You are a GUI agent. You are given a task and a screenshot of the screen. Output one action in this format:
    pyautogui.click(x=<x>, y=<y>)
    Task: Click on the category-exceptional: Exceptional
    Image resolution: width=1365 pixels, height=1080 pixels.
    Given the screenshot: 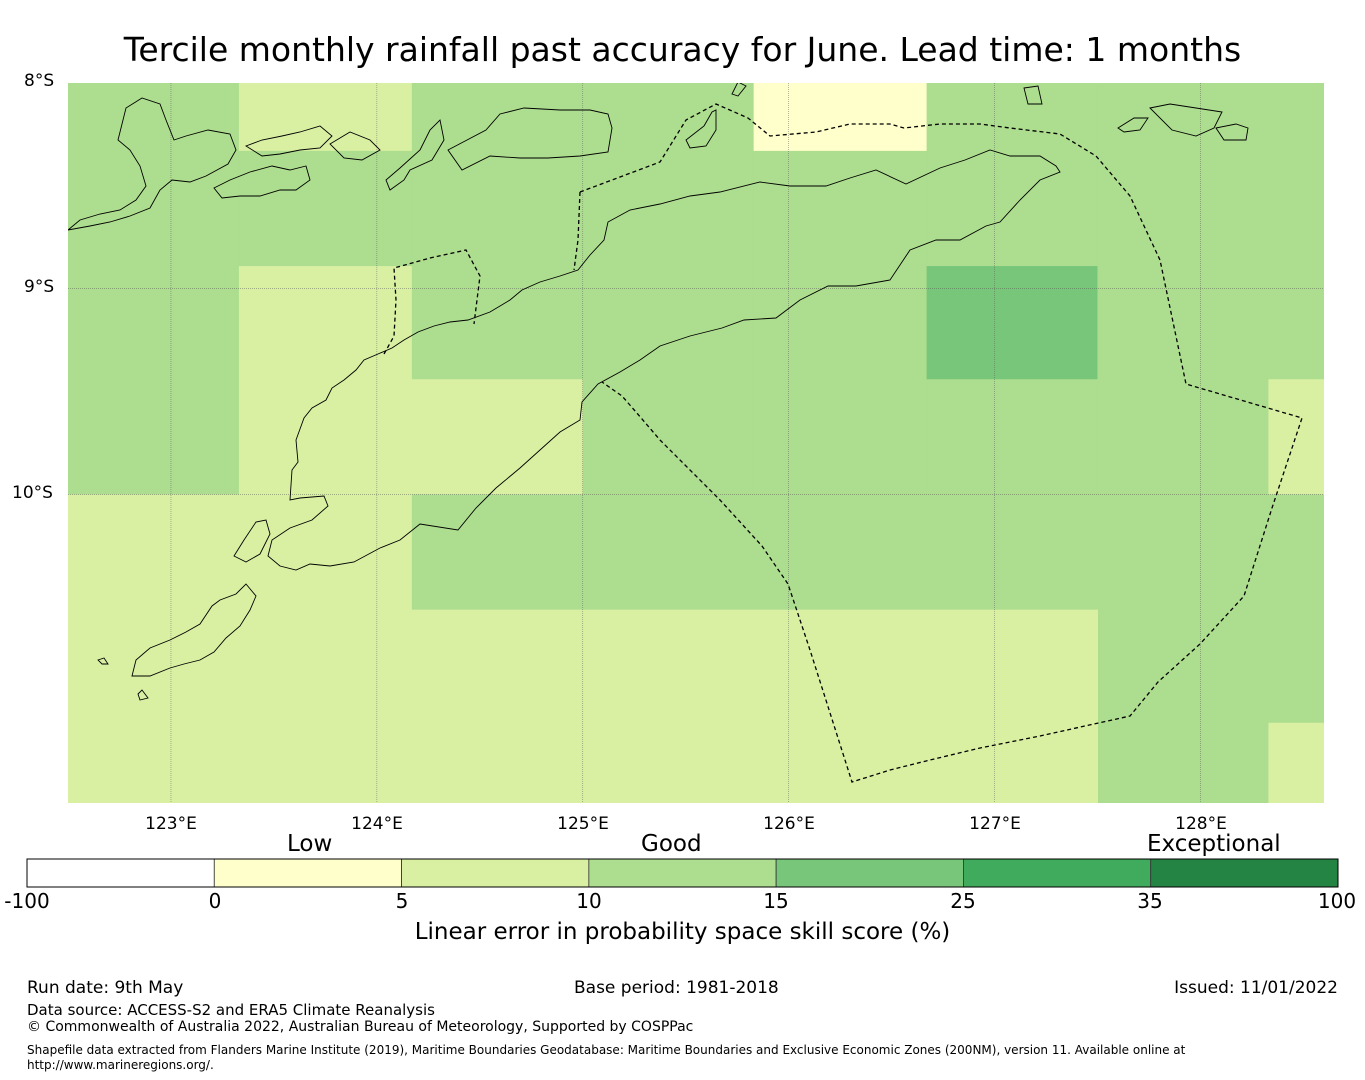 What is the action you would take?
    pyautogui.click(x=1214, y=844)
    